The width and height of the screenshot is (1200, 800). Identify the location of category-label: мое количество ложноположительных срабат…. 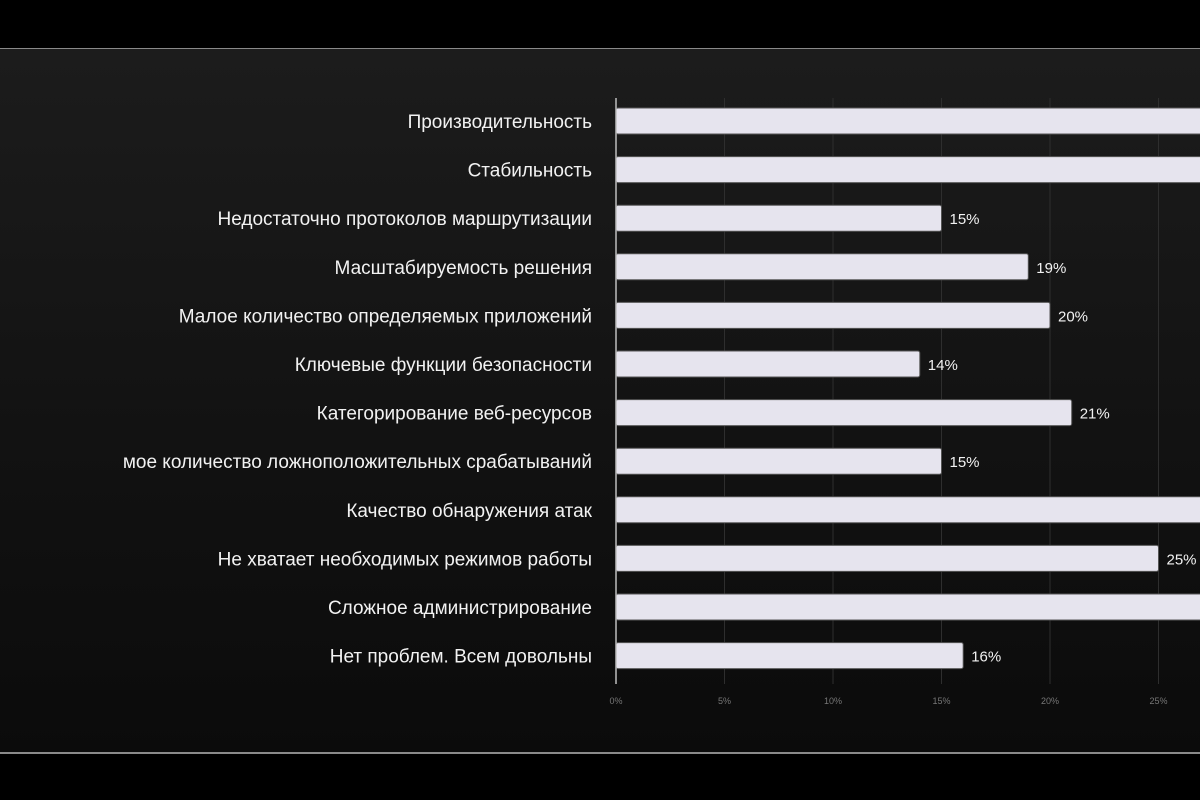
(357, 462).